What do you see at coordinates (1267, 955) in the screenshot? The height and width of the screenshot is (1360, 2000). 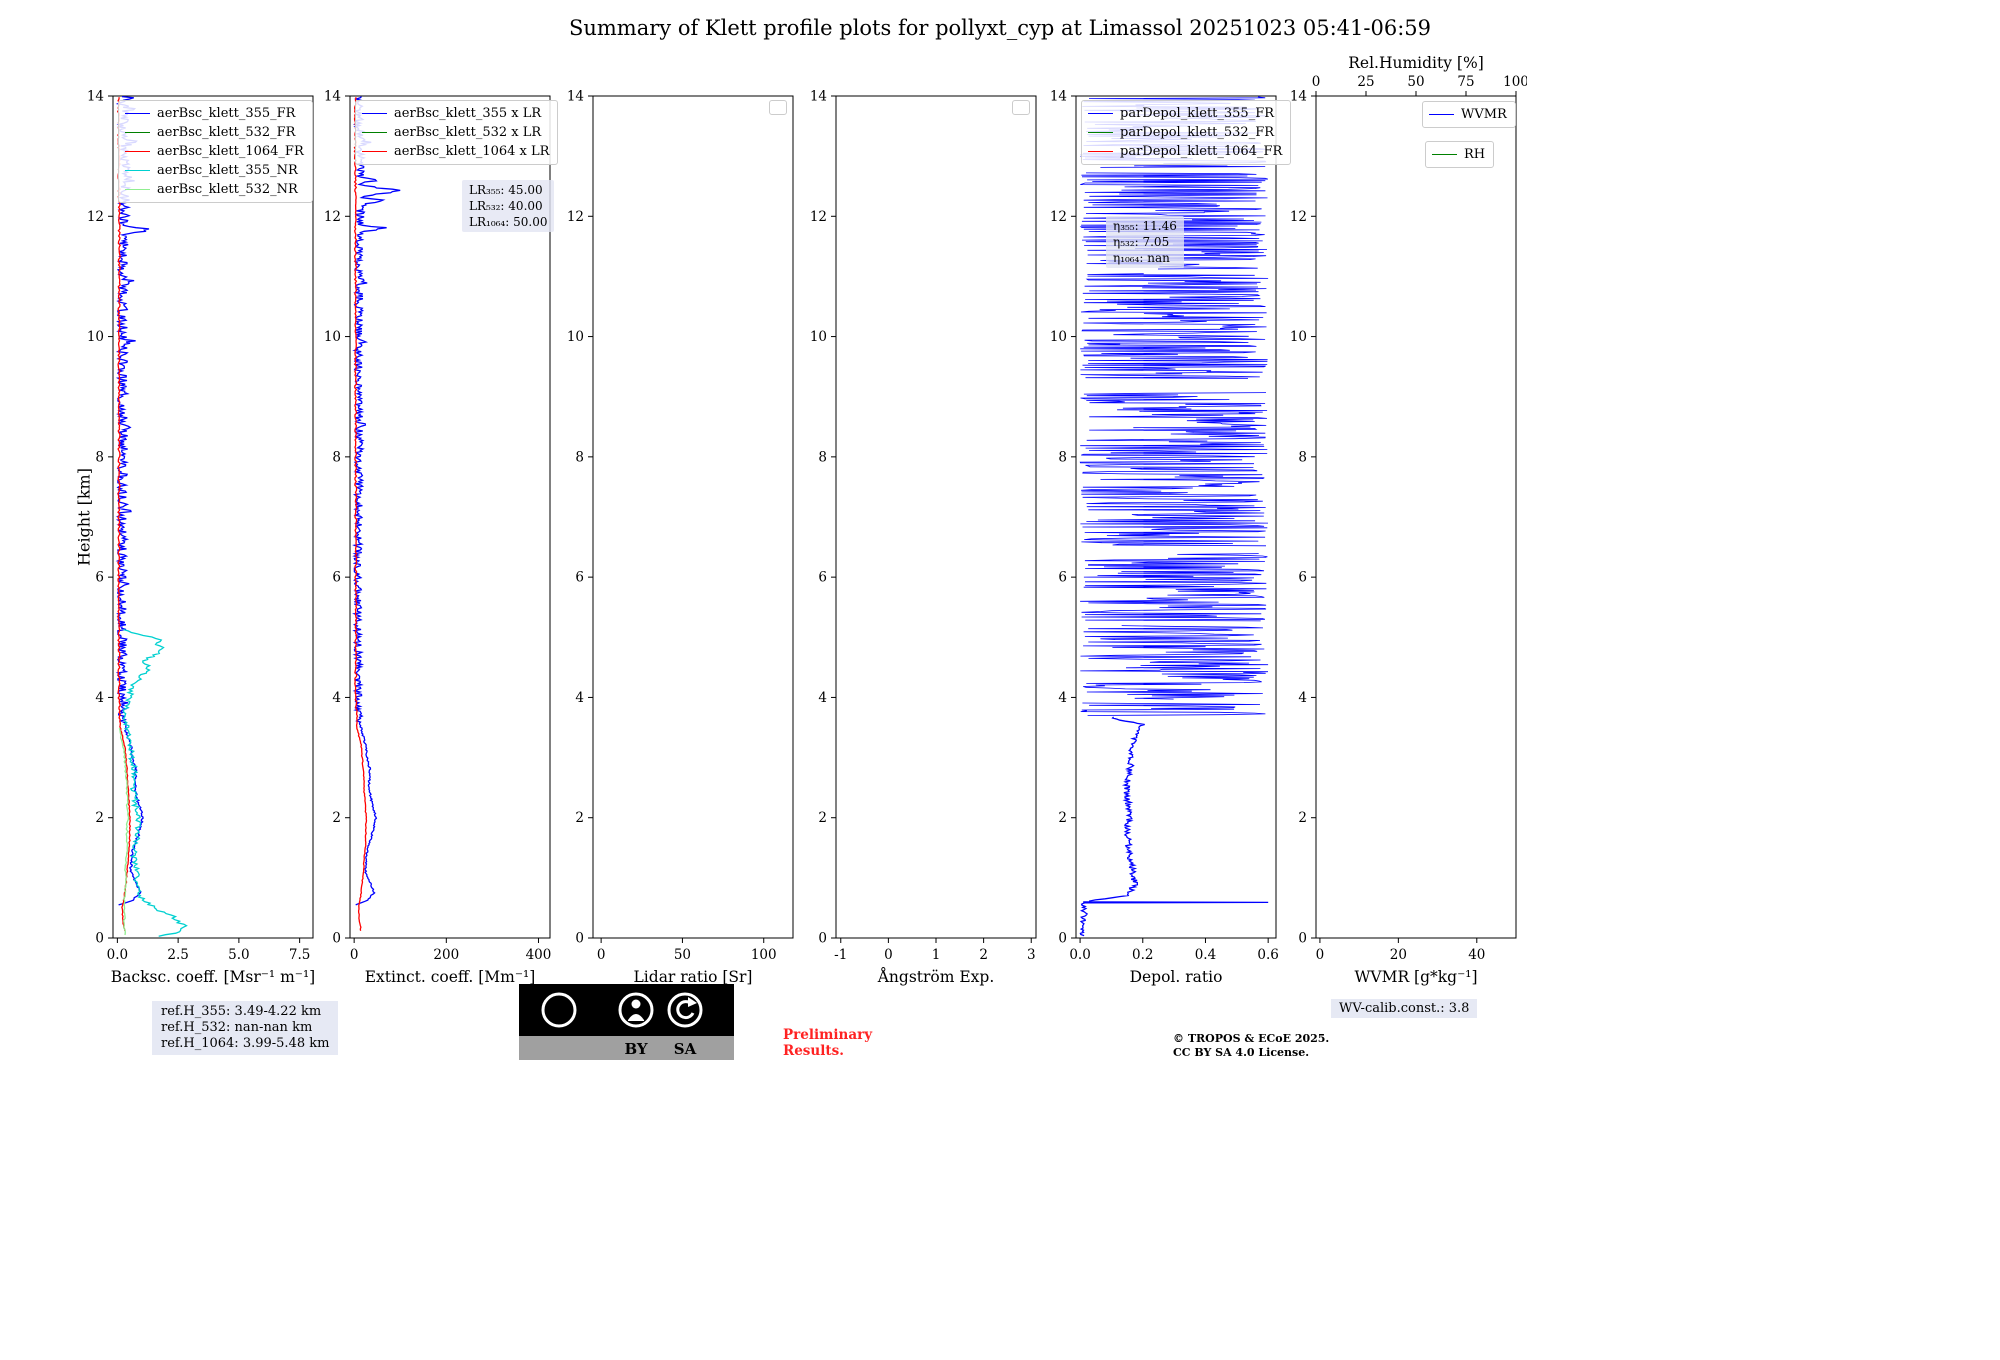 I see `x-tick-label: 0.6` at bounding box center [1267, 955].